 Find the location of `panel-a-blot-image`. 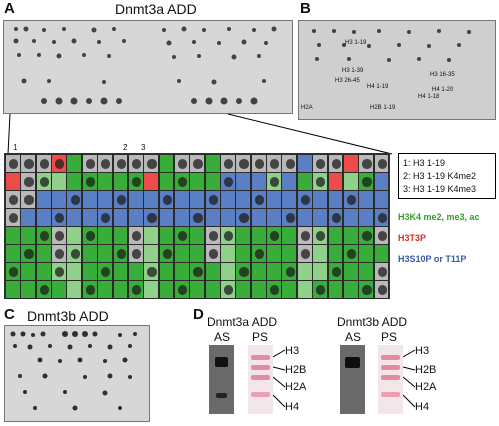

panel-a-blot-image is located at coordinates (148, 67).